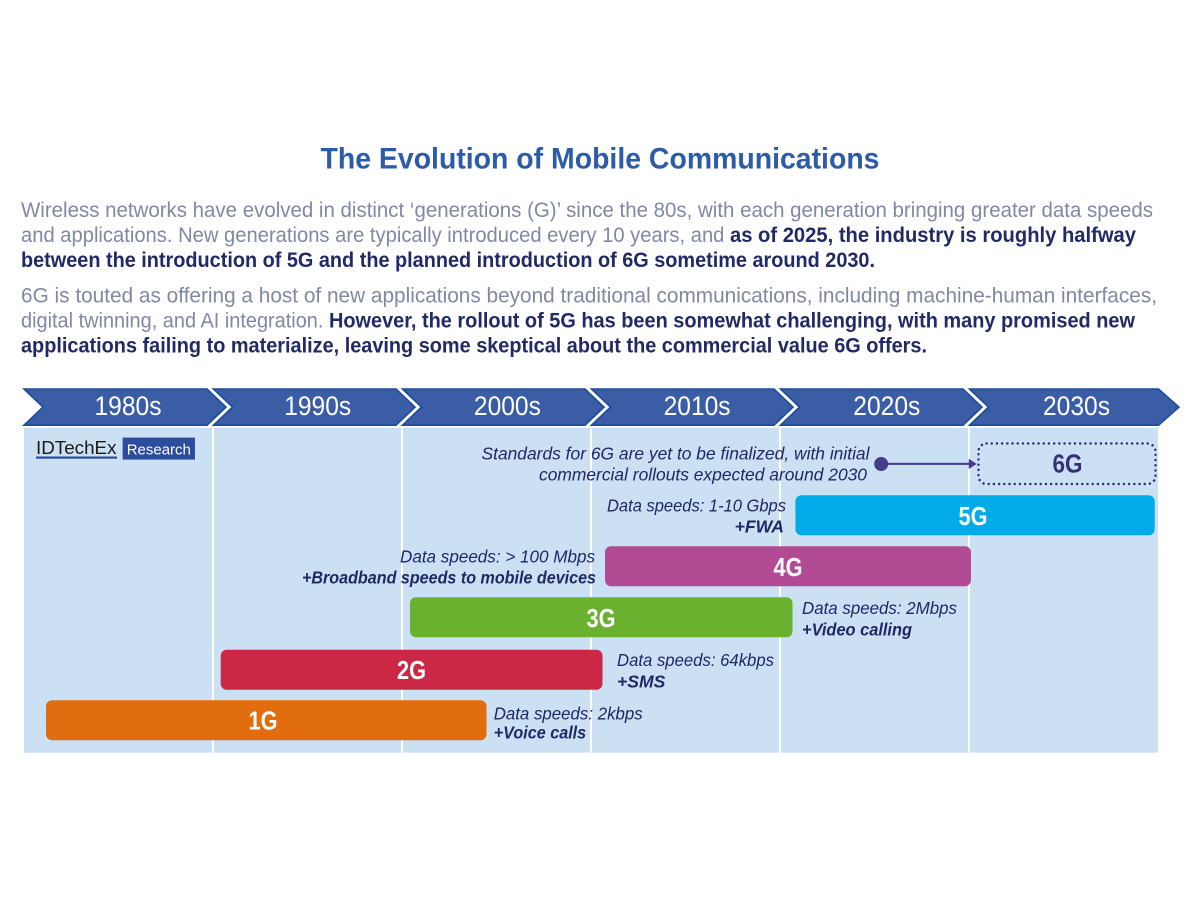 The image size is (1200, 900). Describe the element at coordinates (159, 450) in the screenshot. I see `svg-text: Research` at that location.